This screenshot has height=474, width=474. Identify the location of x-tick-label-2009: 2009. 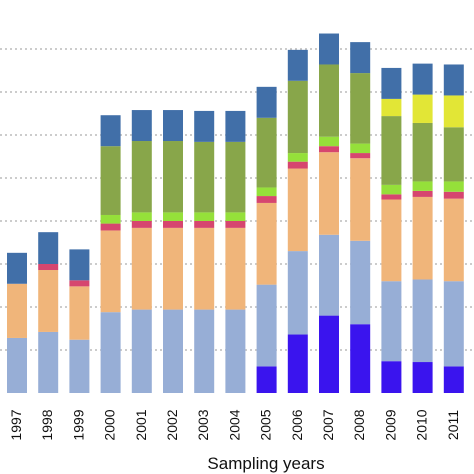
(390, 424).